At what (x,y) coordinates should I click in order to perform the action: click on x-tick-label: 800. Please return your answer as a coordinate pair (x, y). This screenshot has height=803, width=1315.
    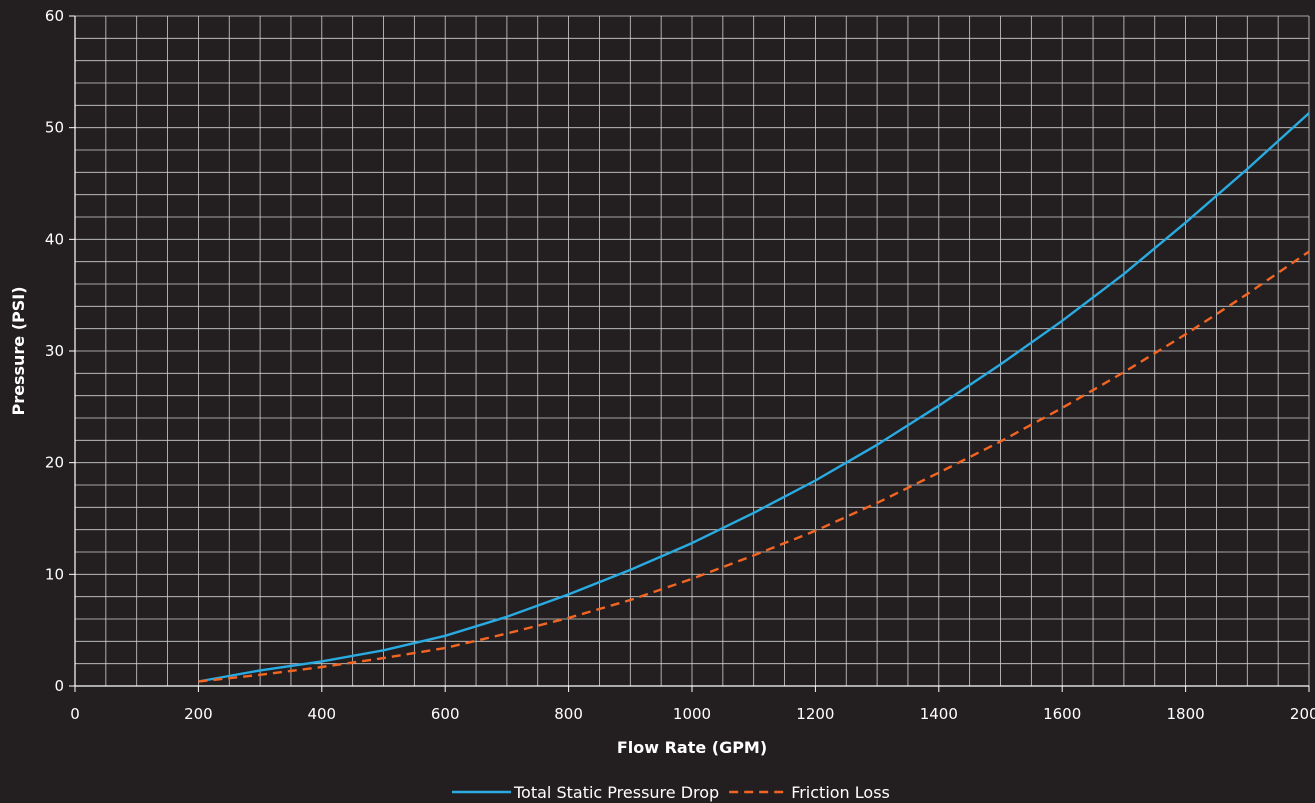
    Looking at the image, I should click on (568, 714).